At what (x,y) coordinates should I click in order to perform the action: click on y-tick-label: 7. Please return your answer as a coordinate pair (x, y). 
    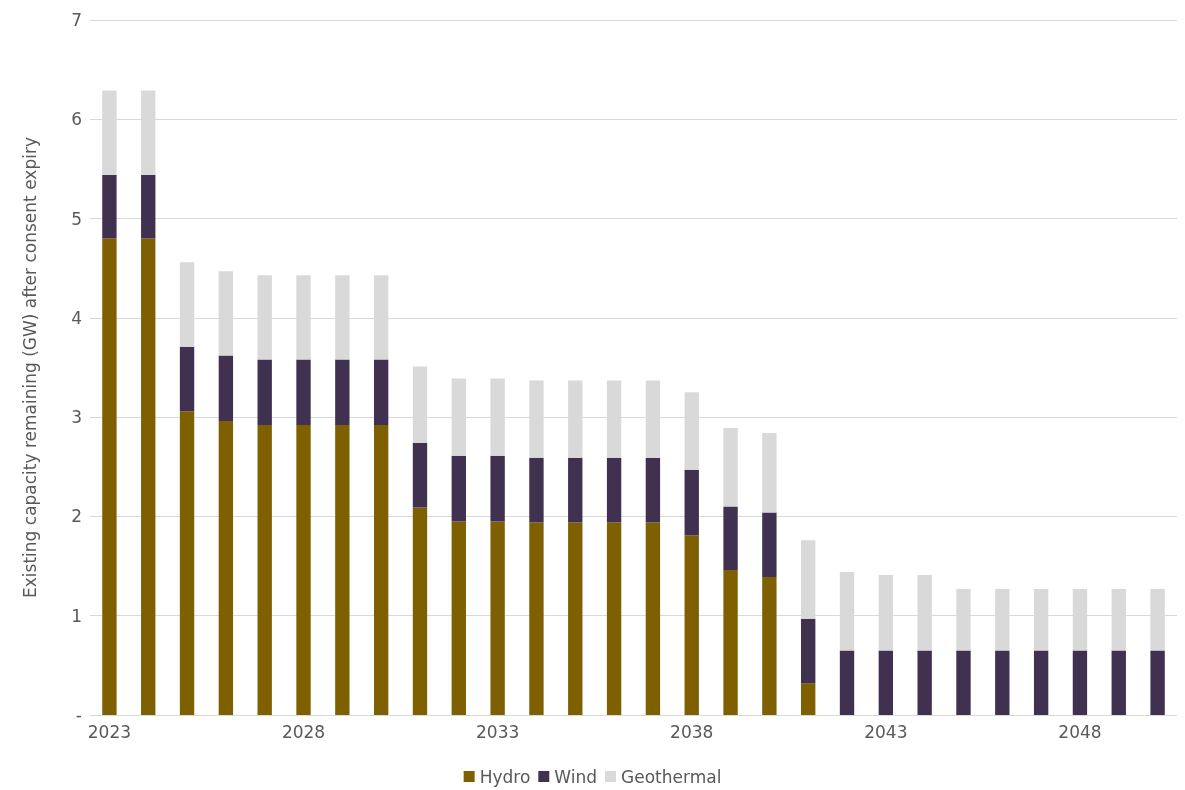
    Looking at the image, I should click on (76, 20).